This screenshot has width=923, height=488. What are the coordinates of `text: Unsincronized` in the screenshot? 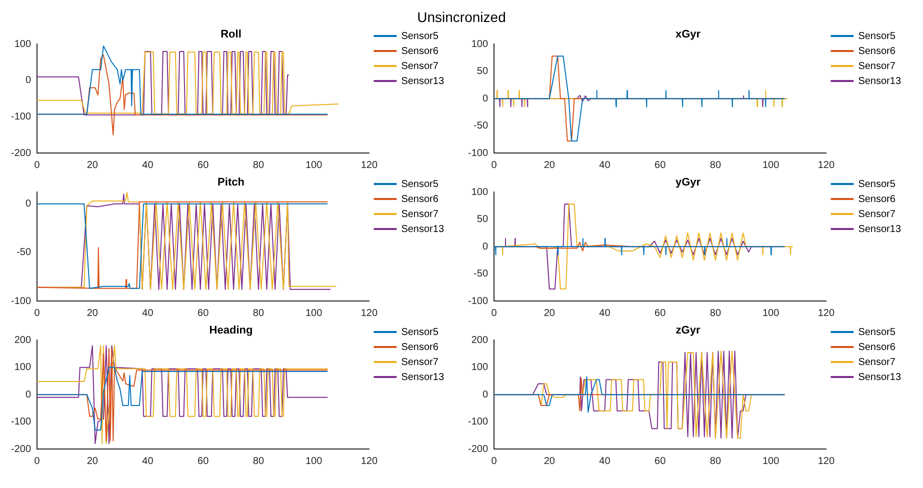 It's located at (461, 17).